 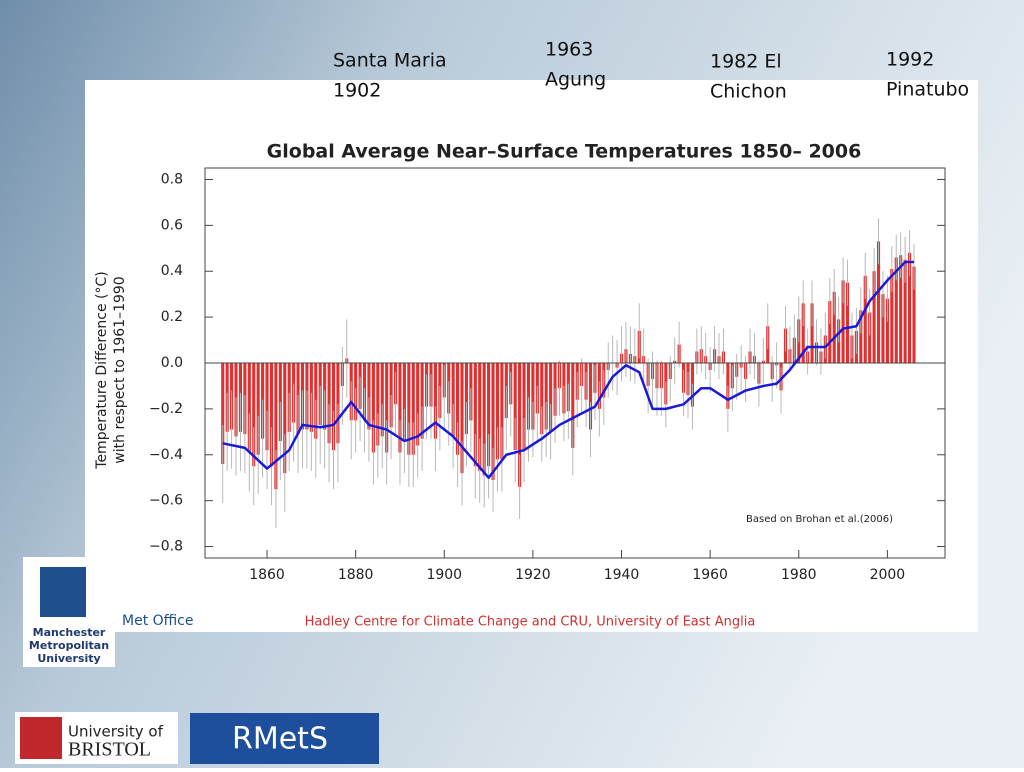 What do you see at coordinates (444, 575) in the screenshot?
I see `x-tick-label: 1900` at bounding box center [444, 575].